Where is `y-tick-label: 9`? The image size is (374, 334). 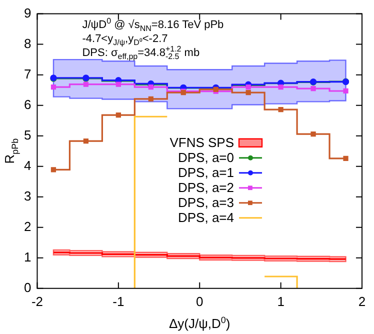 y-tick-label: 9 is located at coordinates (28, 12).